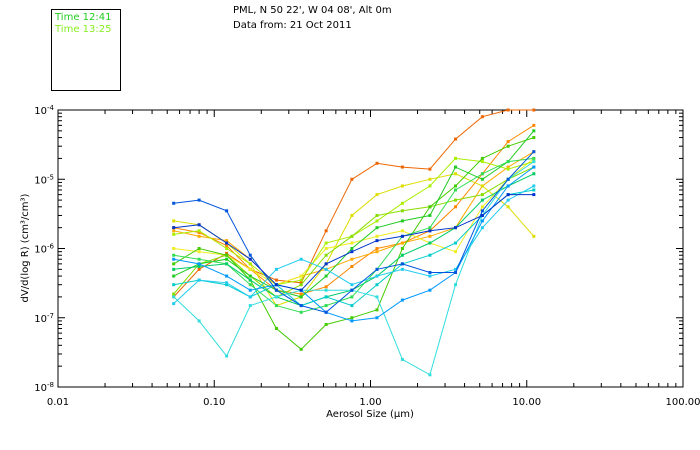  What do you see at coordinates (51, 108) in the screenshot?
I see `y-tick-exponent: -4` at bounding box center [51, 108].